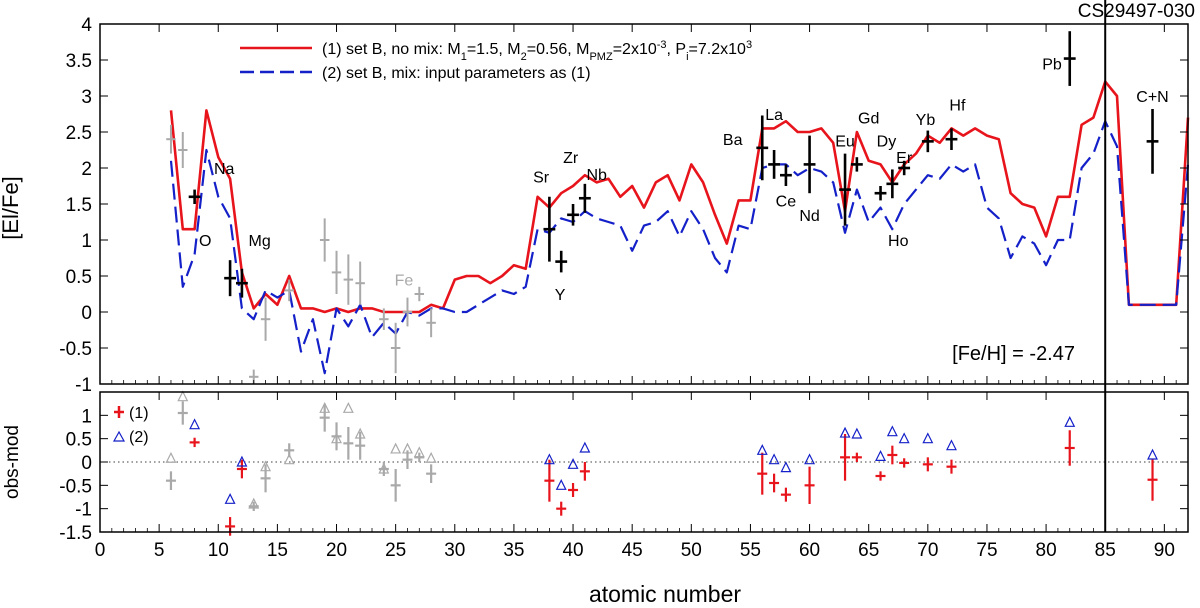 The image size is (1200, 608). I want to click on x-tick-label: 10, so click(218, 550).